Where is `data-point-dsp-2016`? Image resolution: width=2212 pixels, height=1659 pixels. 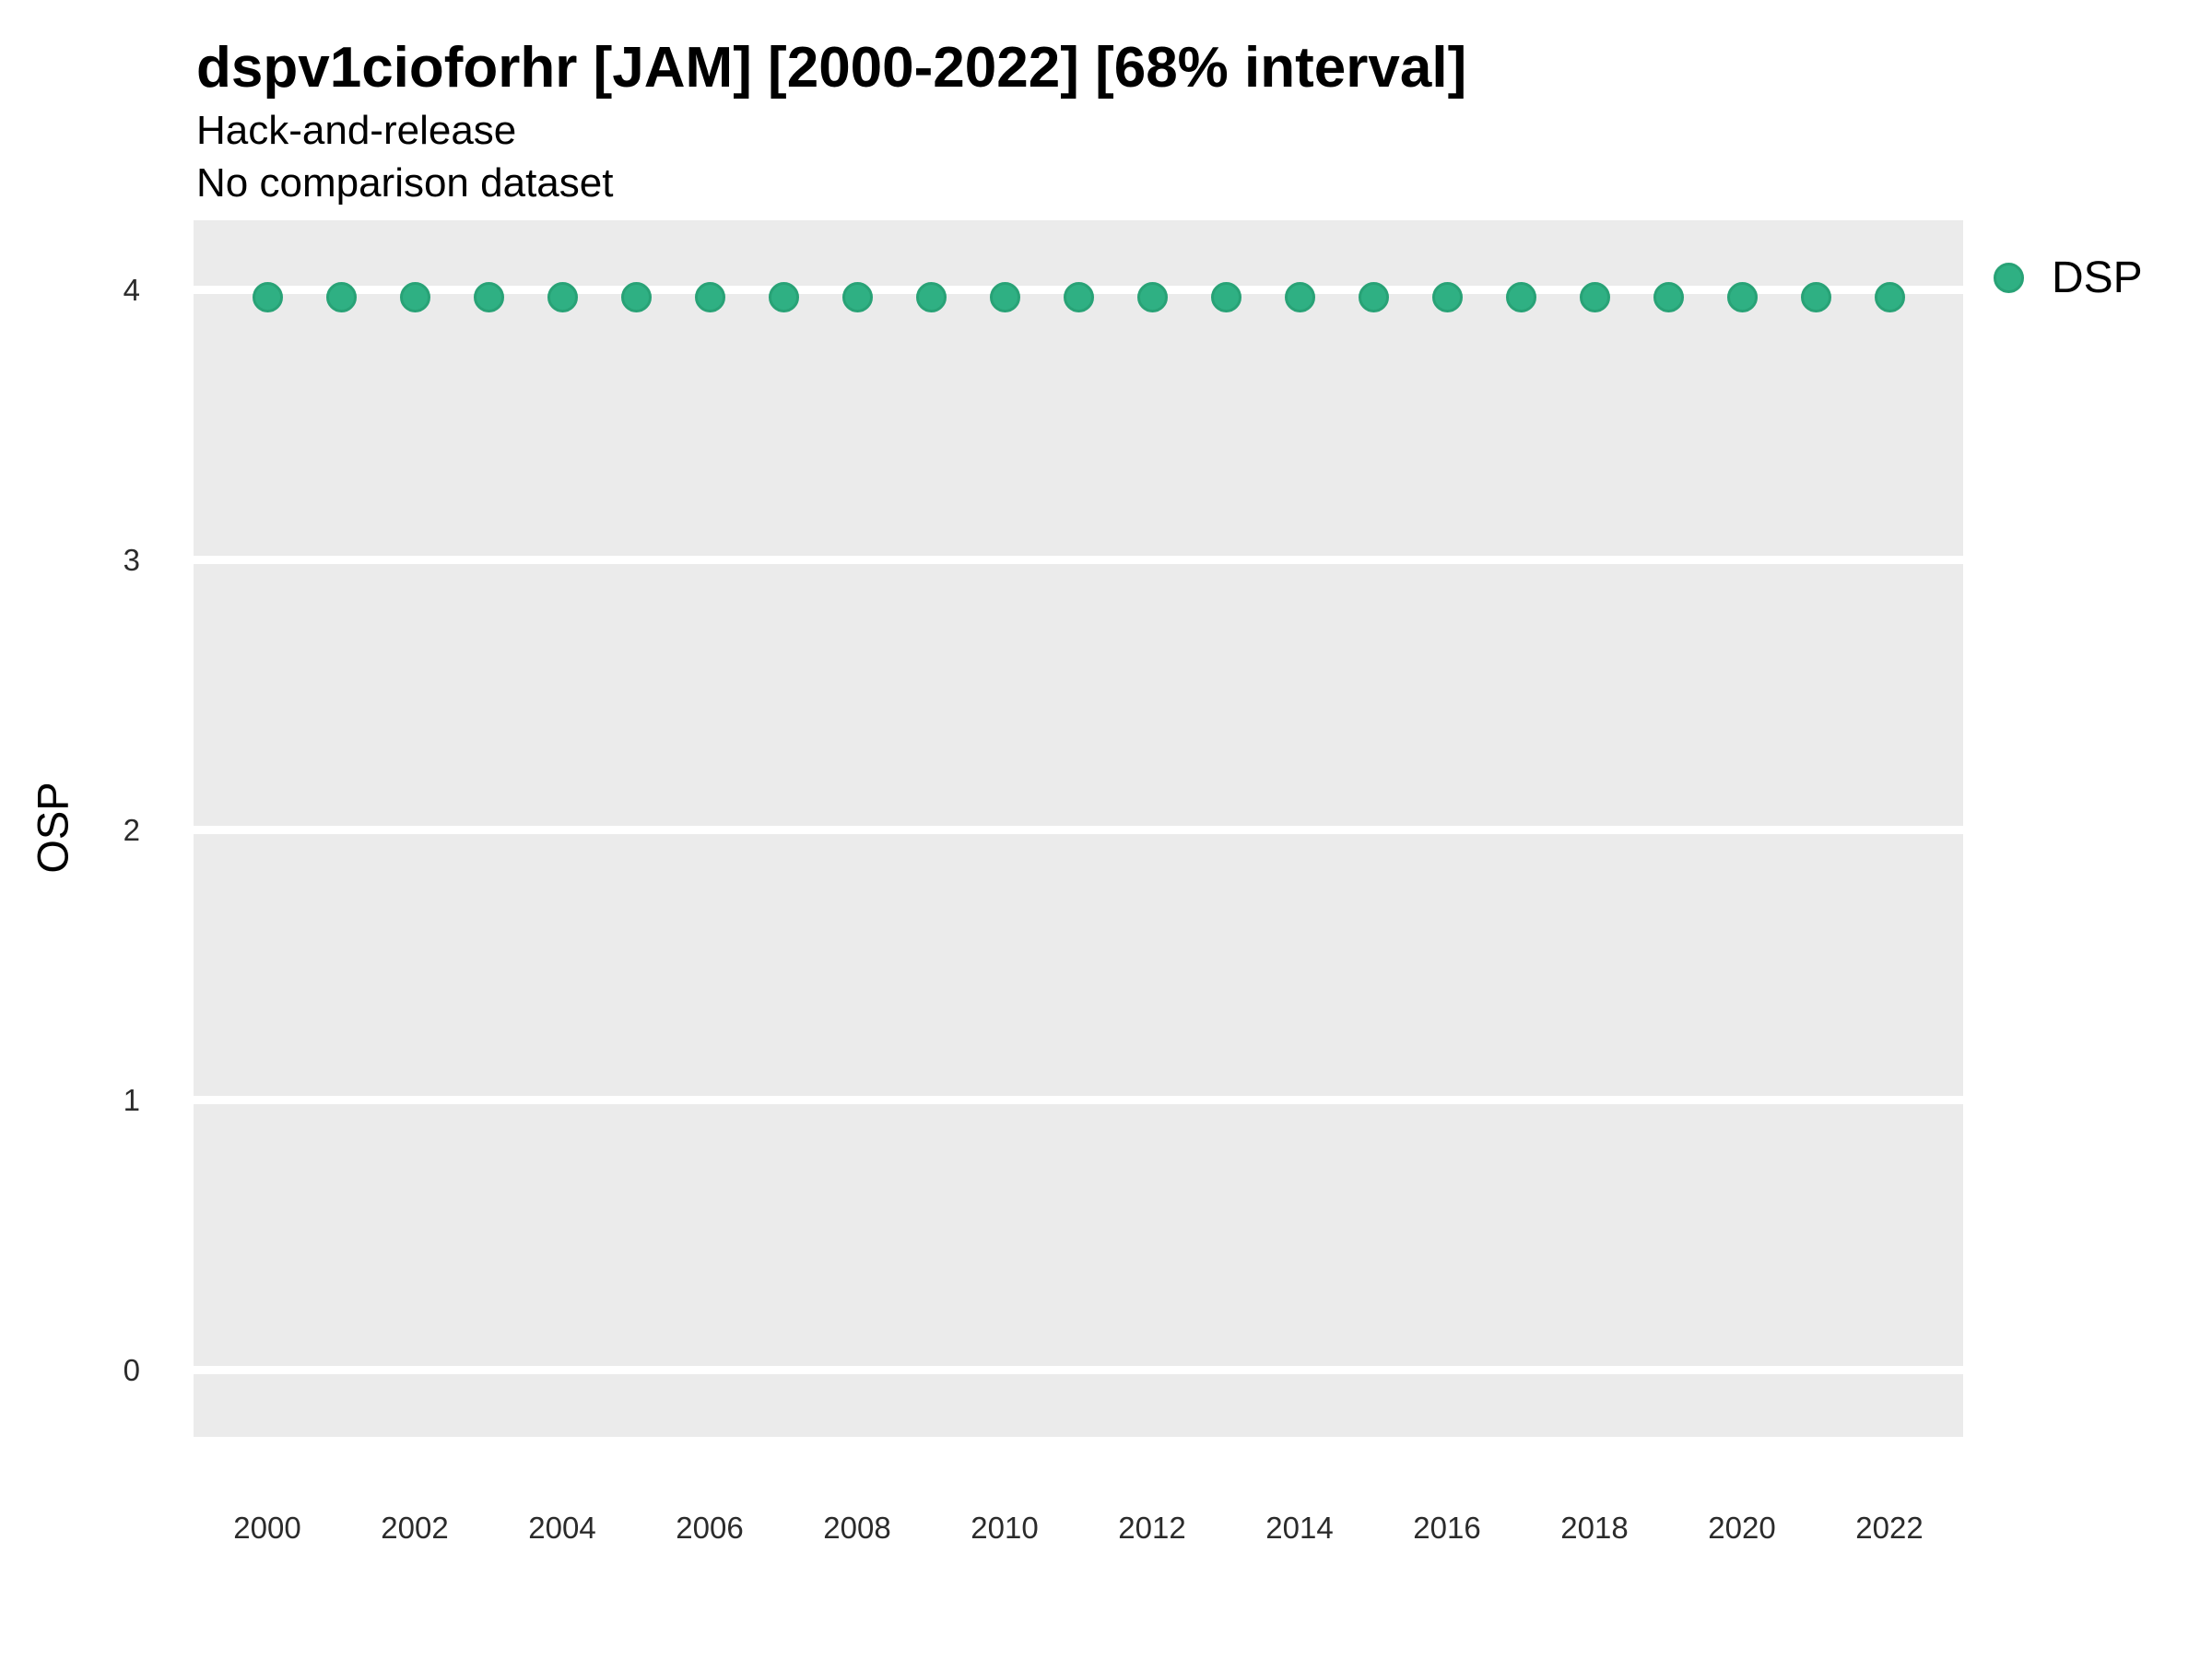
data-point-dsp-2016 is located at coordinates (1447, 297).